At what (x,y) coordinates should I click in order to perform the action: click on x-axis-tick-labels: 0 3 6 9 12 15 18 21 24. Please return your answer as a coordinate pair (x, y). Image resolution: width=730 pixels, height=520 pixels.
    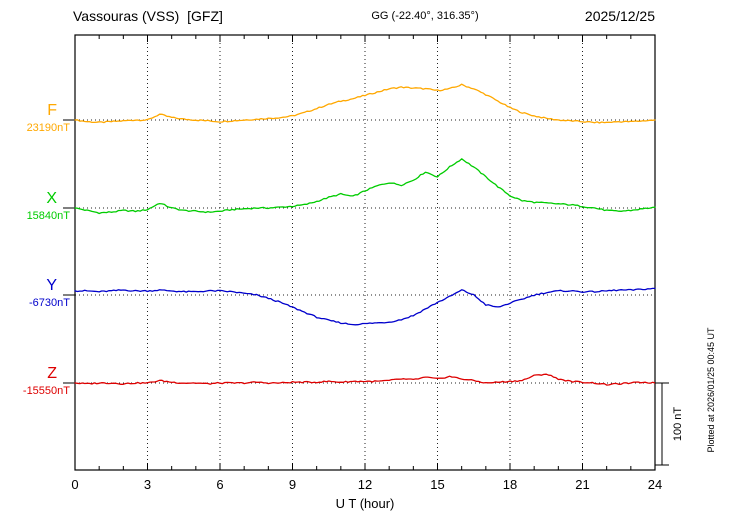
    Looking at the image, I should click on (365, 485).